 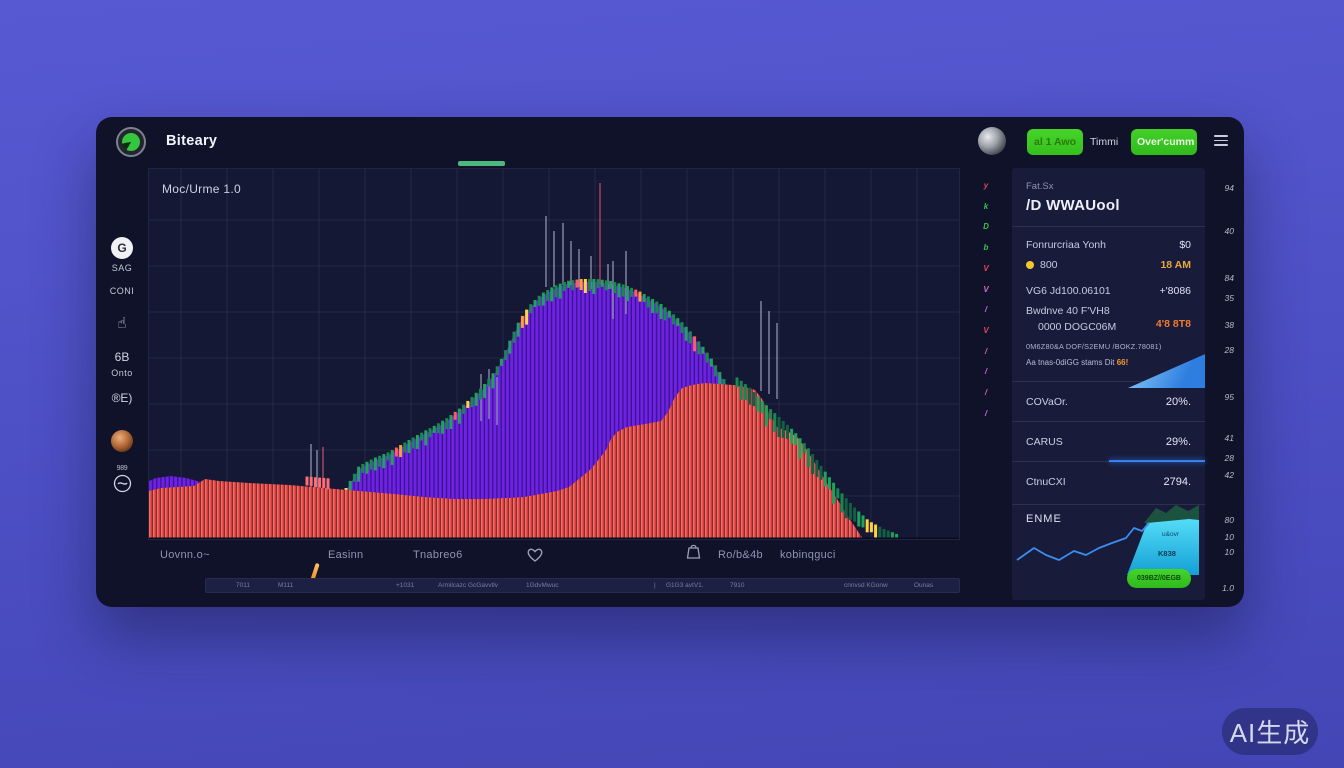 I want to click on axis-value: 95, so click(x=1229, y=397).